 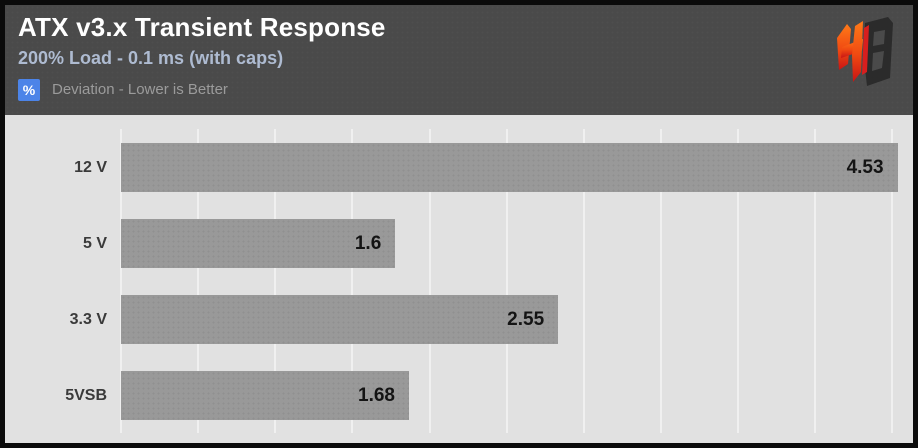 I want to click on value-label: 4.53, so click(x=865, y=167).